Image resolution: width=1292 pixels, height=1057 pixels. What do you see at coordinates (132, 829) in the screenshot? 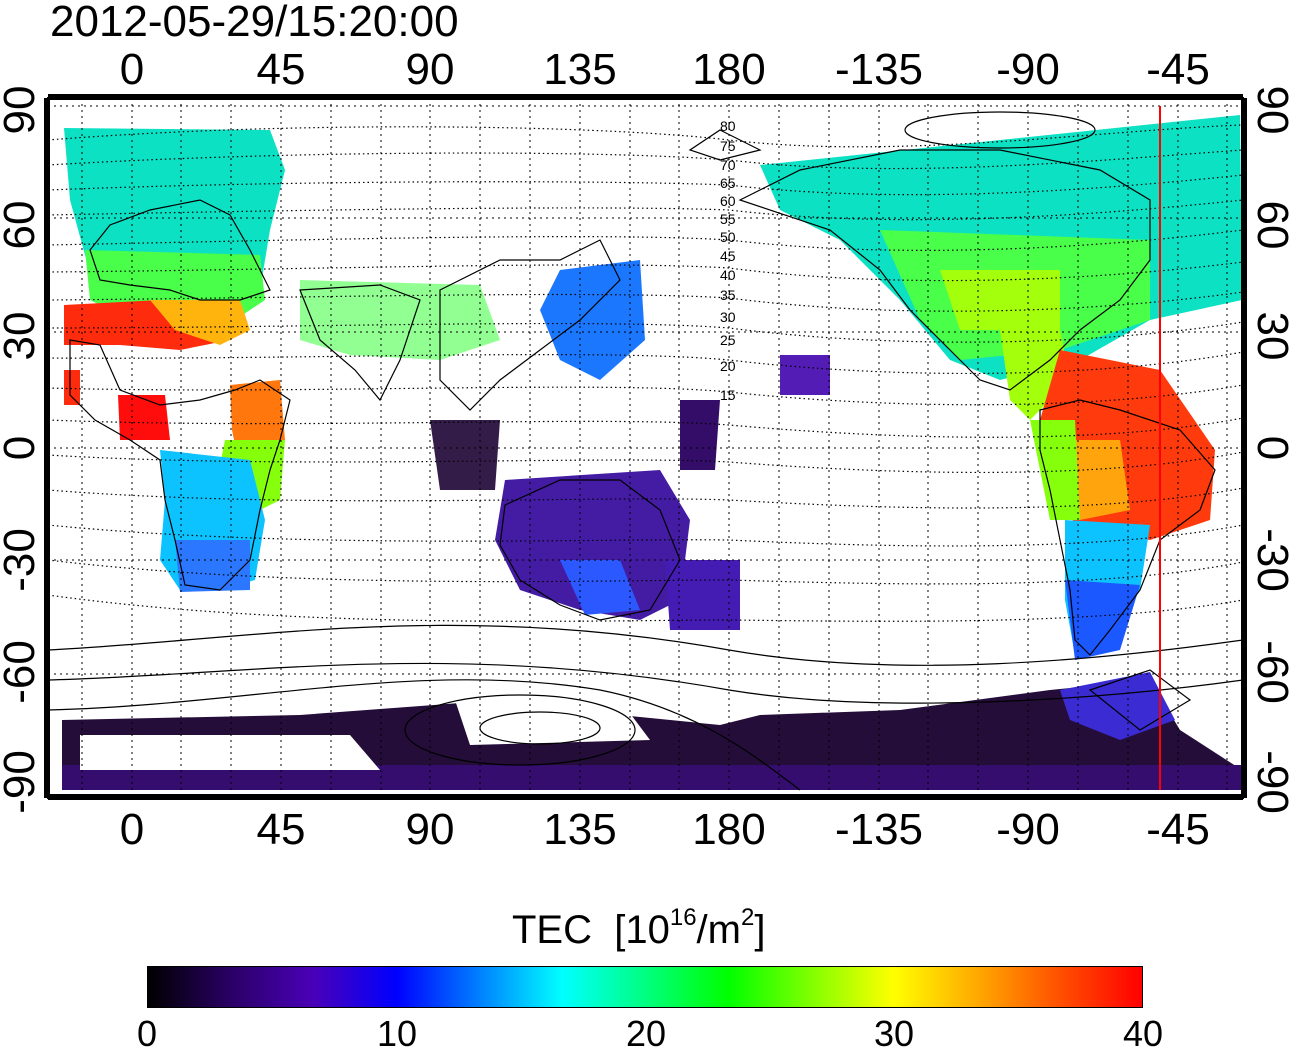
I see `bottom-lon-tick: 0` at bounding box center [132, 829].